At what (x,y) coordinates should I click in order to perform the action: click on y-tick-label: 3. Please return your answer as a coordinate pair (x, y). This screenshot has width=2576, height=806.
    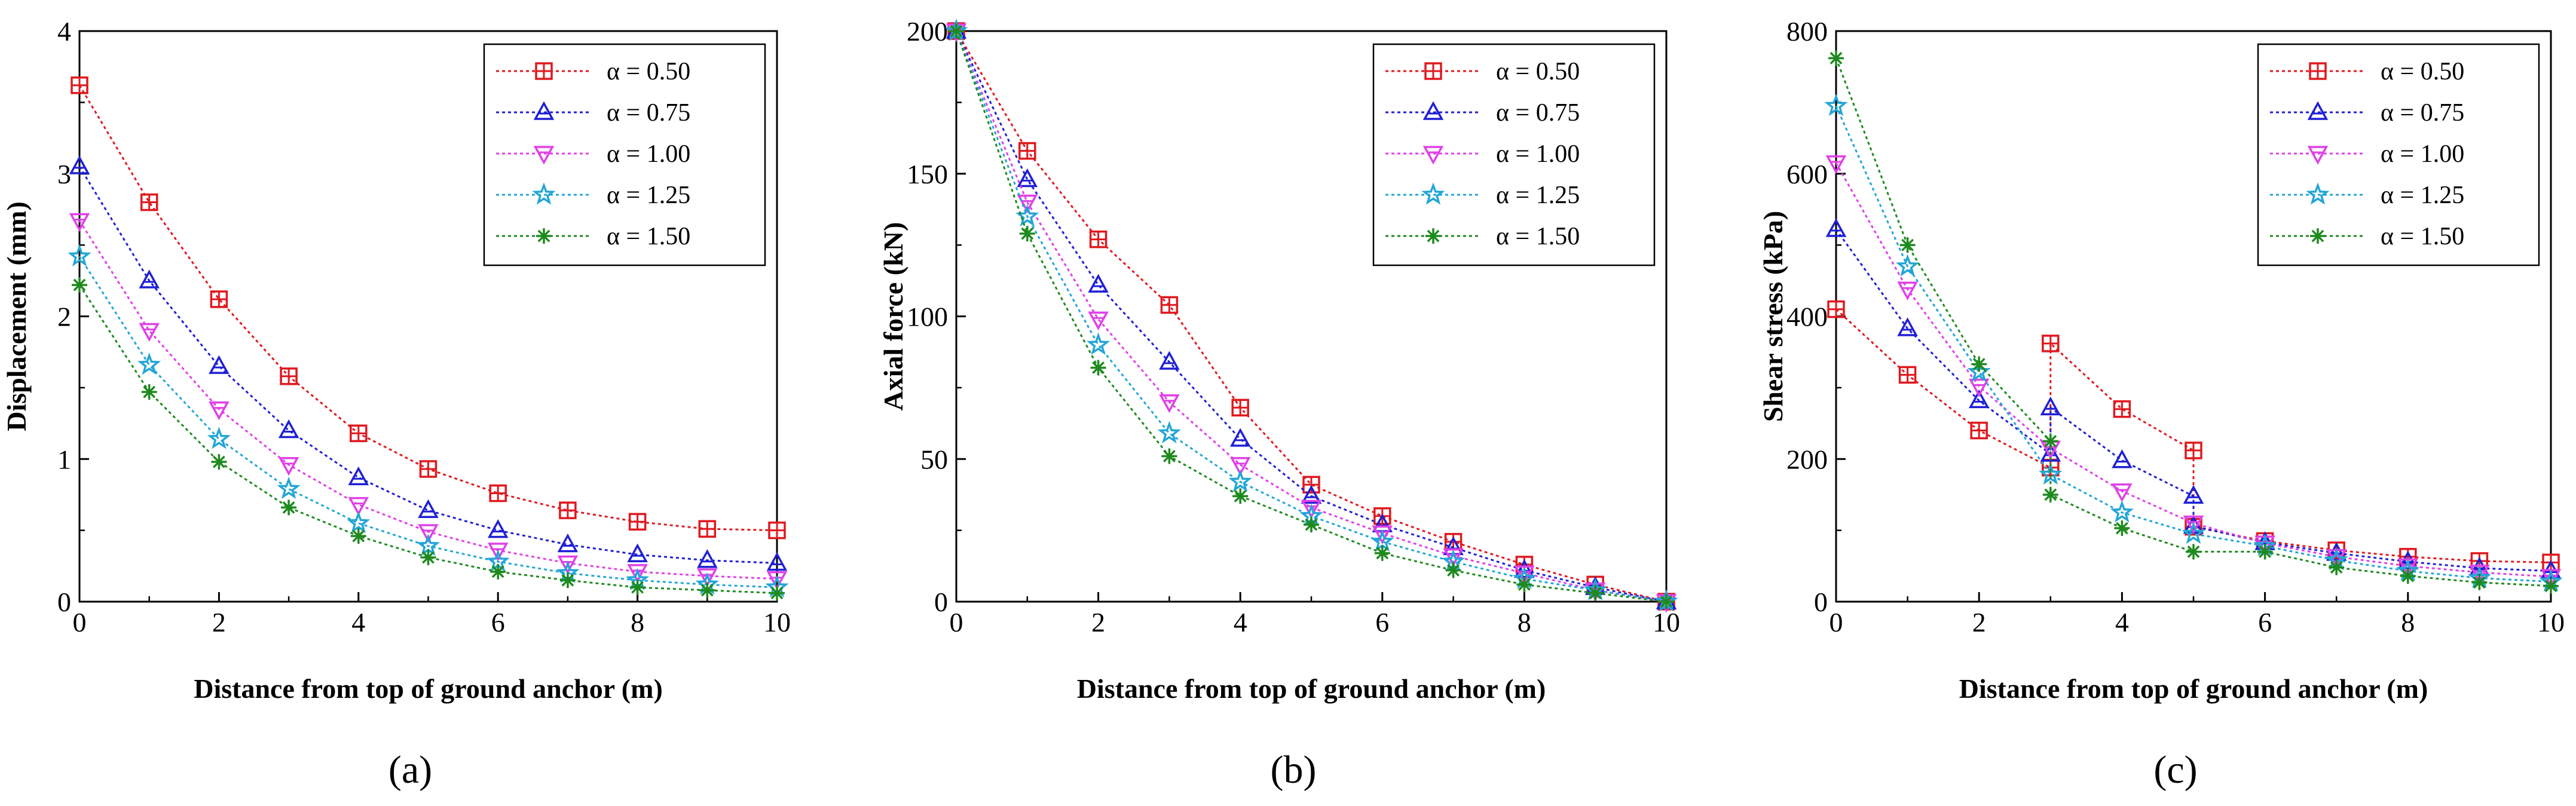
    Looking at the image, I should click on (64, 174).